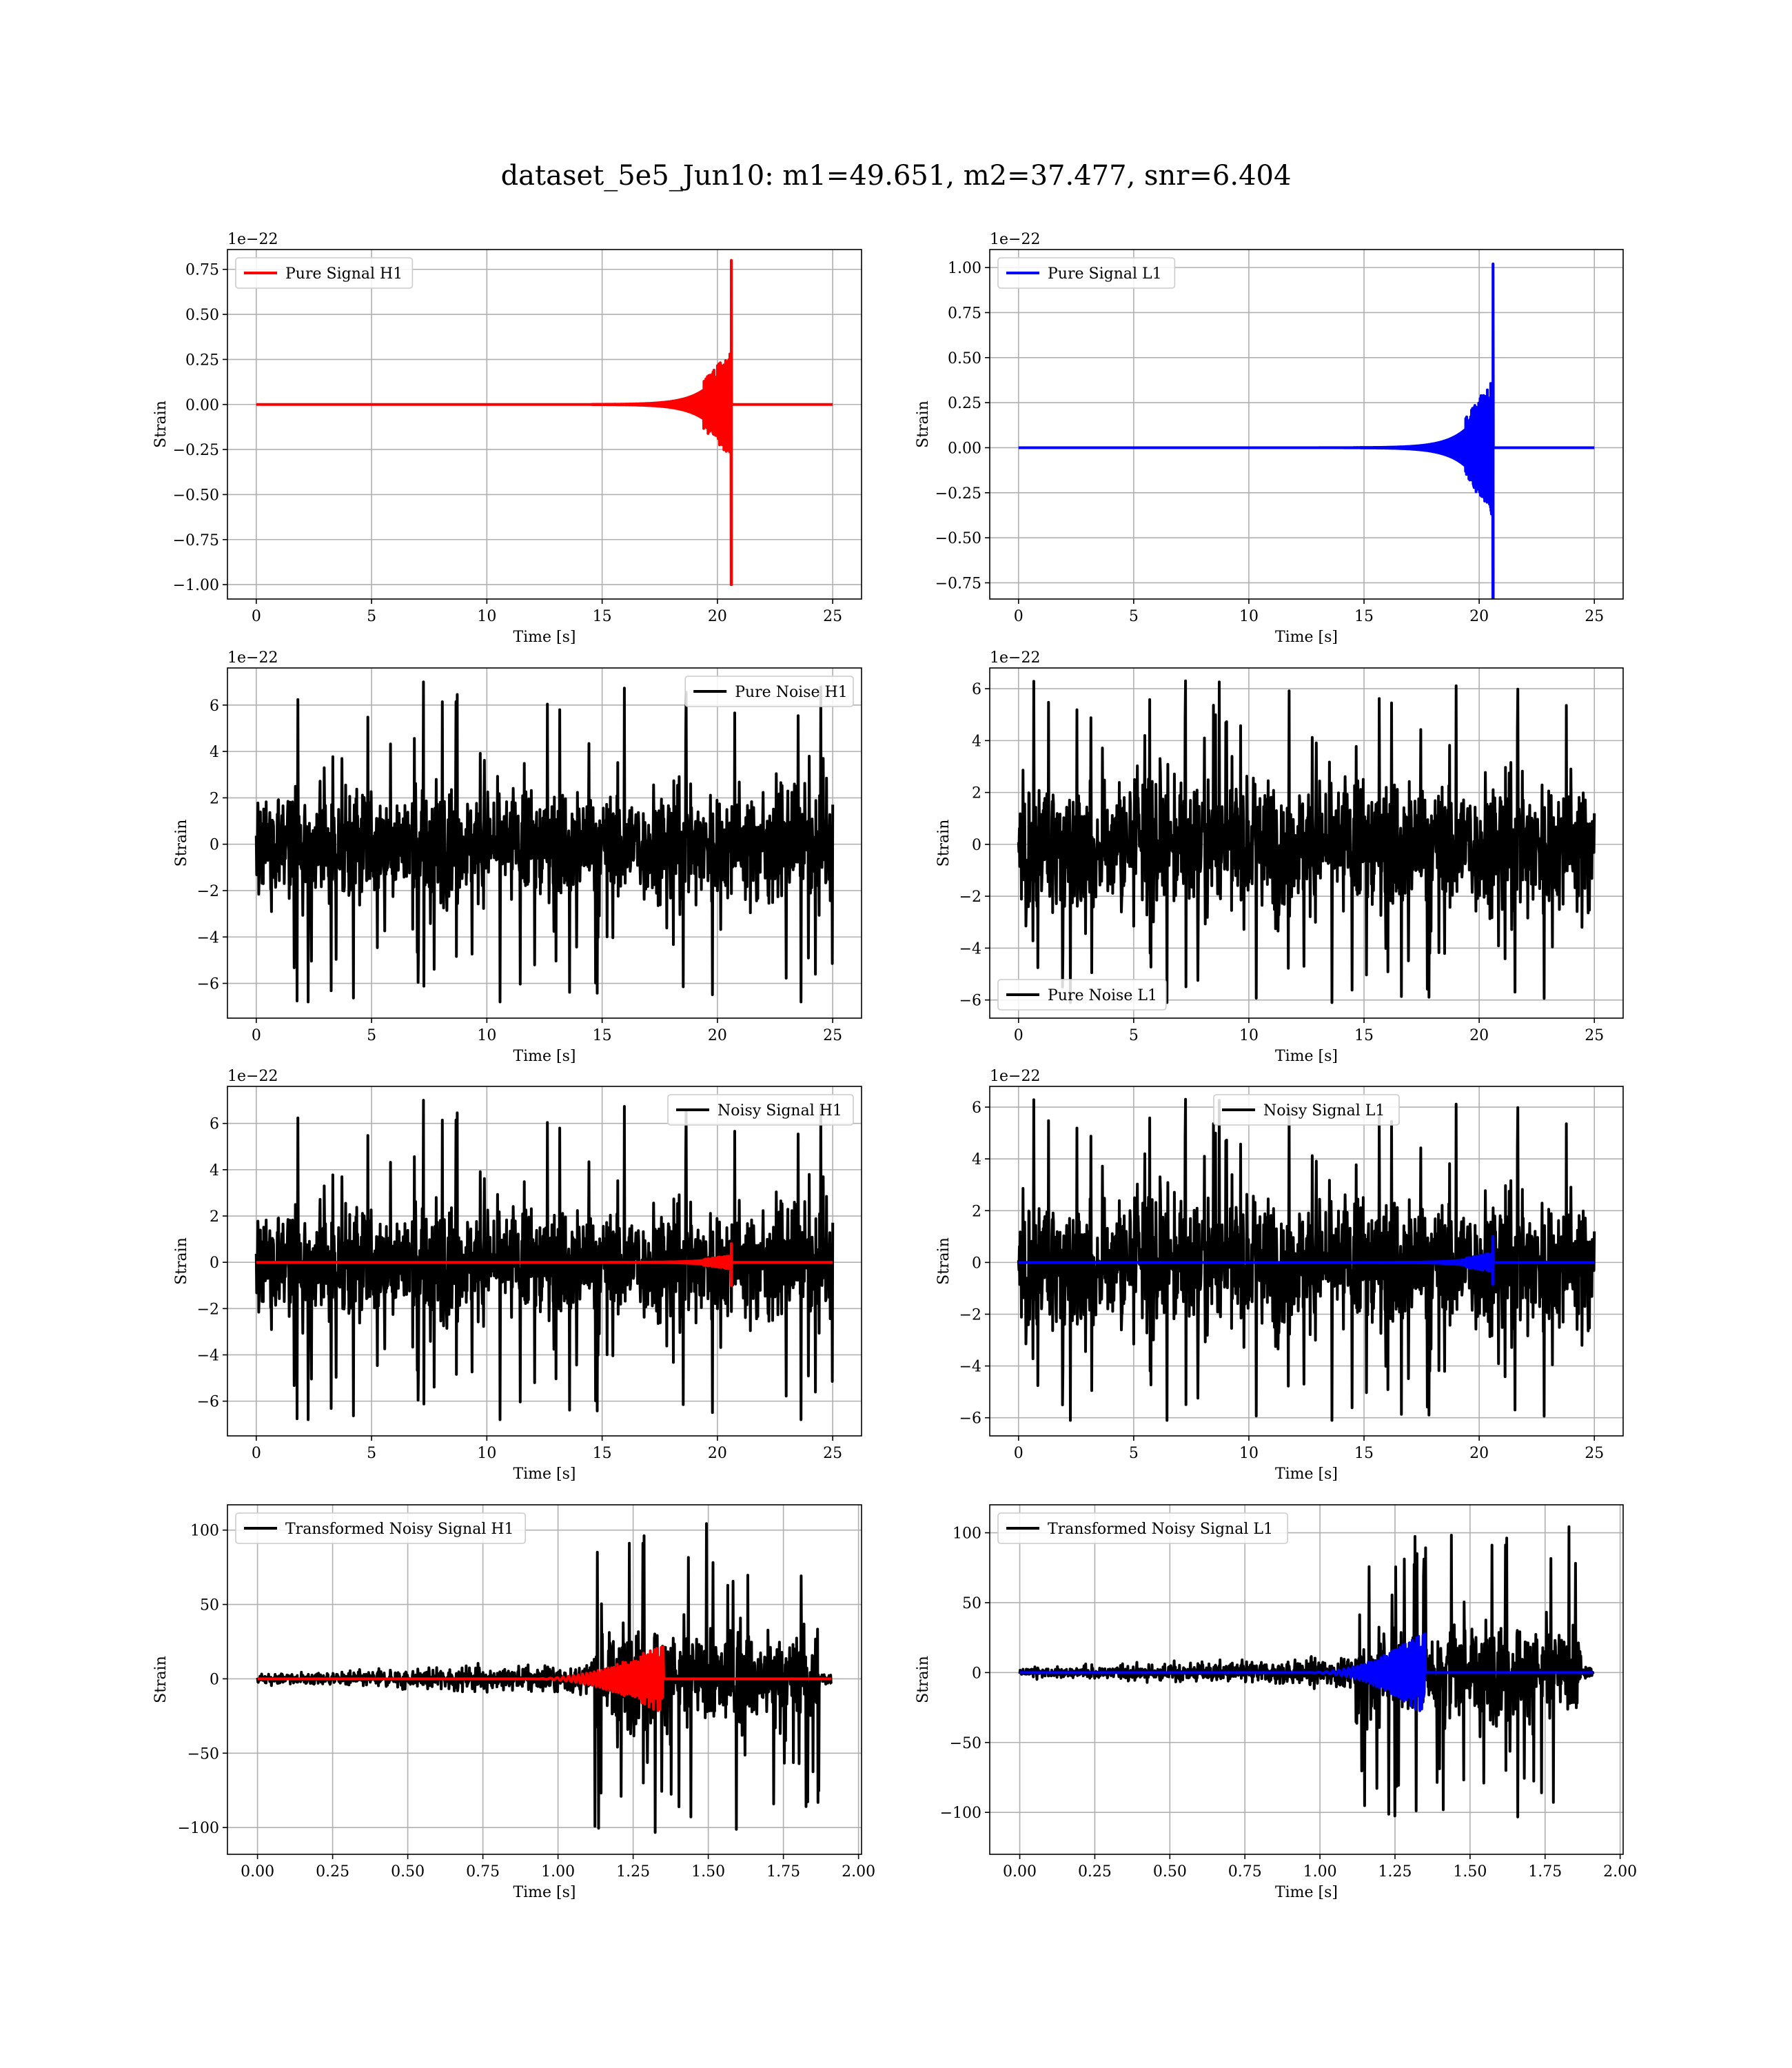 This screenshot has width=1792, height=2068. Describe the element at coordinates (544, 422) in the screenshot. I see `series-line-pure-signal-h1` at that location.